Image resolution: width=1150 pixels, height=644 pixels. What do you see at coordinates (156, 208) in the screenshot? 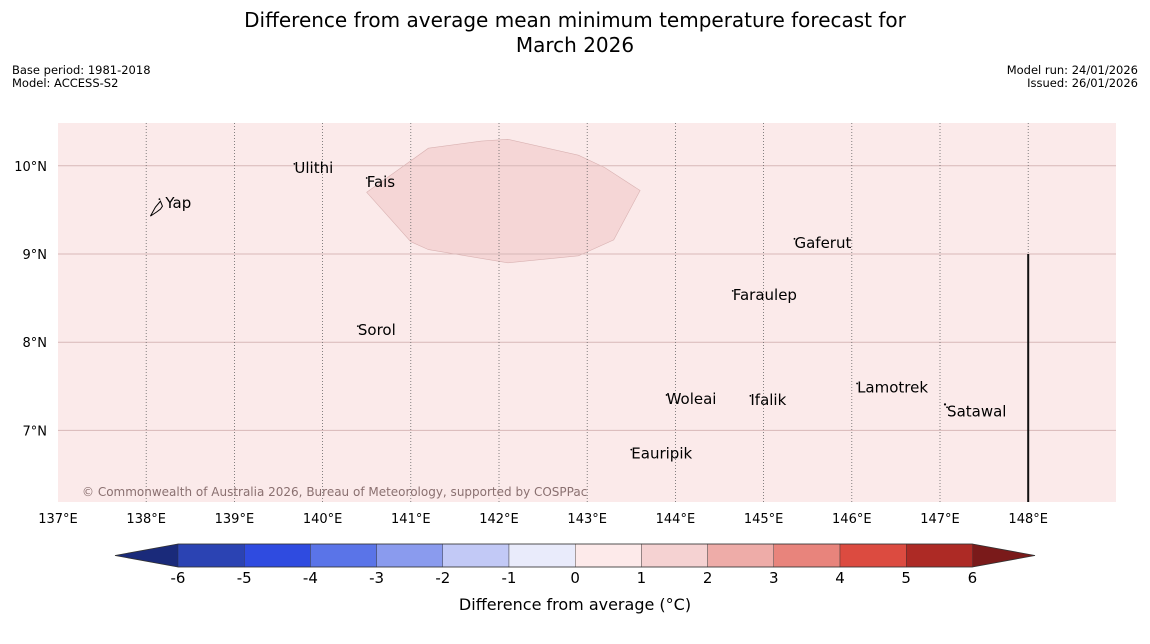
I see `yap-island-icon` at bounding box center [156, 208].